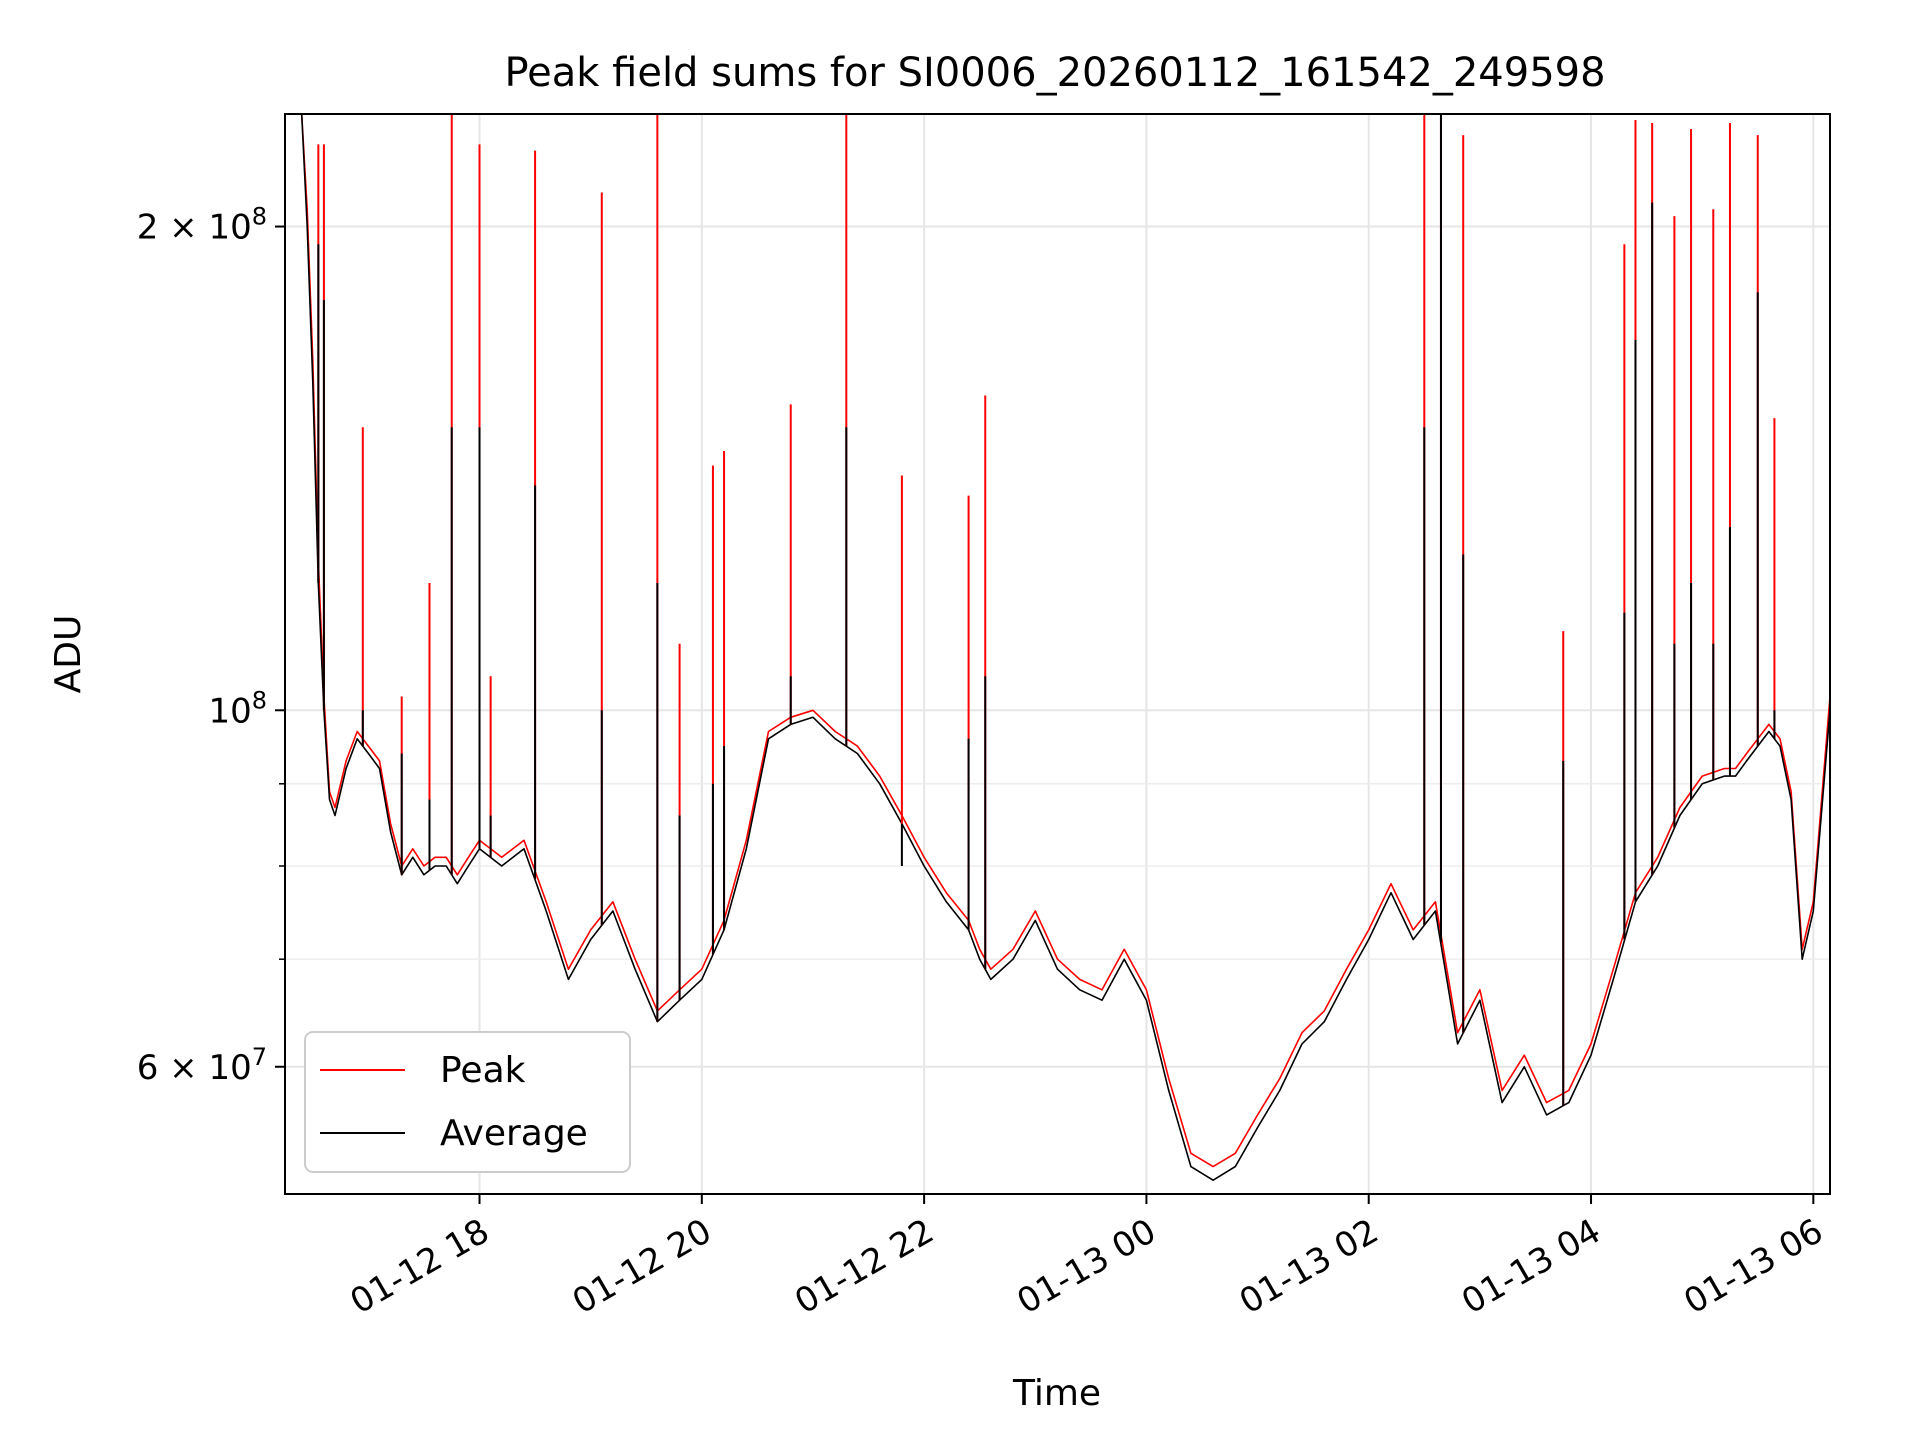 The image size is (1920, 1440). Describe the element at coordinates (1056, 1393) in the screenshot. I see `x-axis-label: Time` at that location.